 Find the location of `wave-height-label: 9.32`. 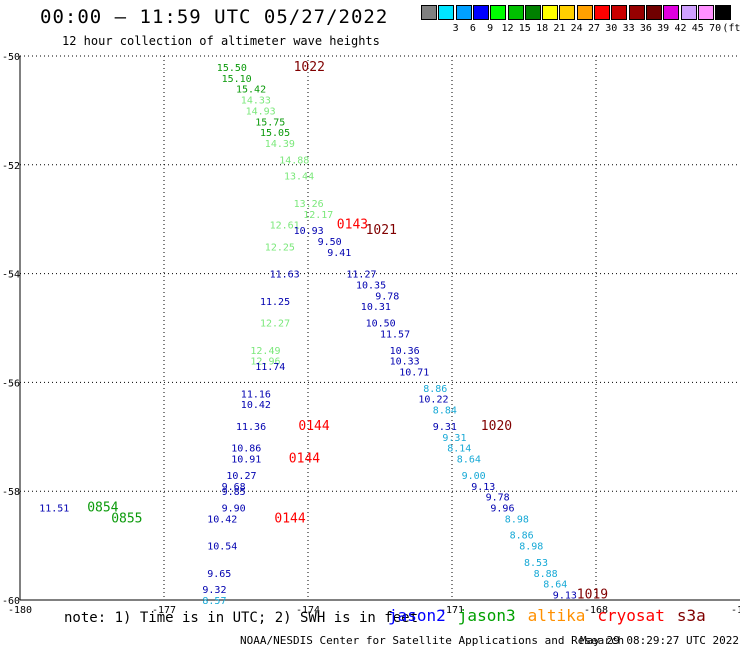

wave-height-label: 9.32 is located at coordinates (214, 590).